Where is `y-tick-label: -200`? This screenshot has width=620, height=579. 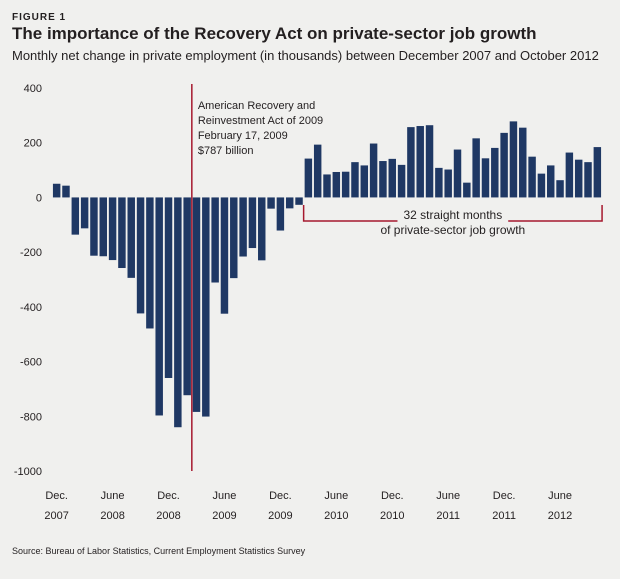
y-tick-label: -200 is located at coordinates (31, 253).